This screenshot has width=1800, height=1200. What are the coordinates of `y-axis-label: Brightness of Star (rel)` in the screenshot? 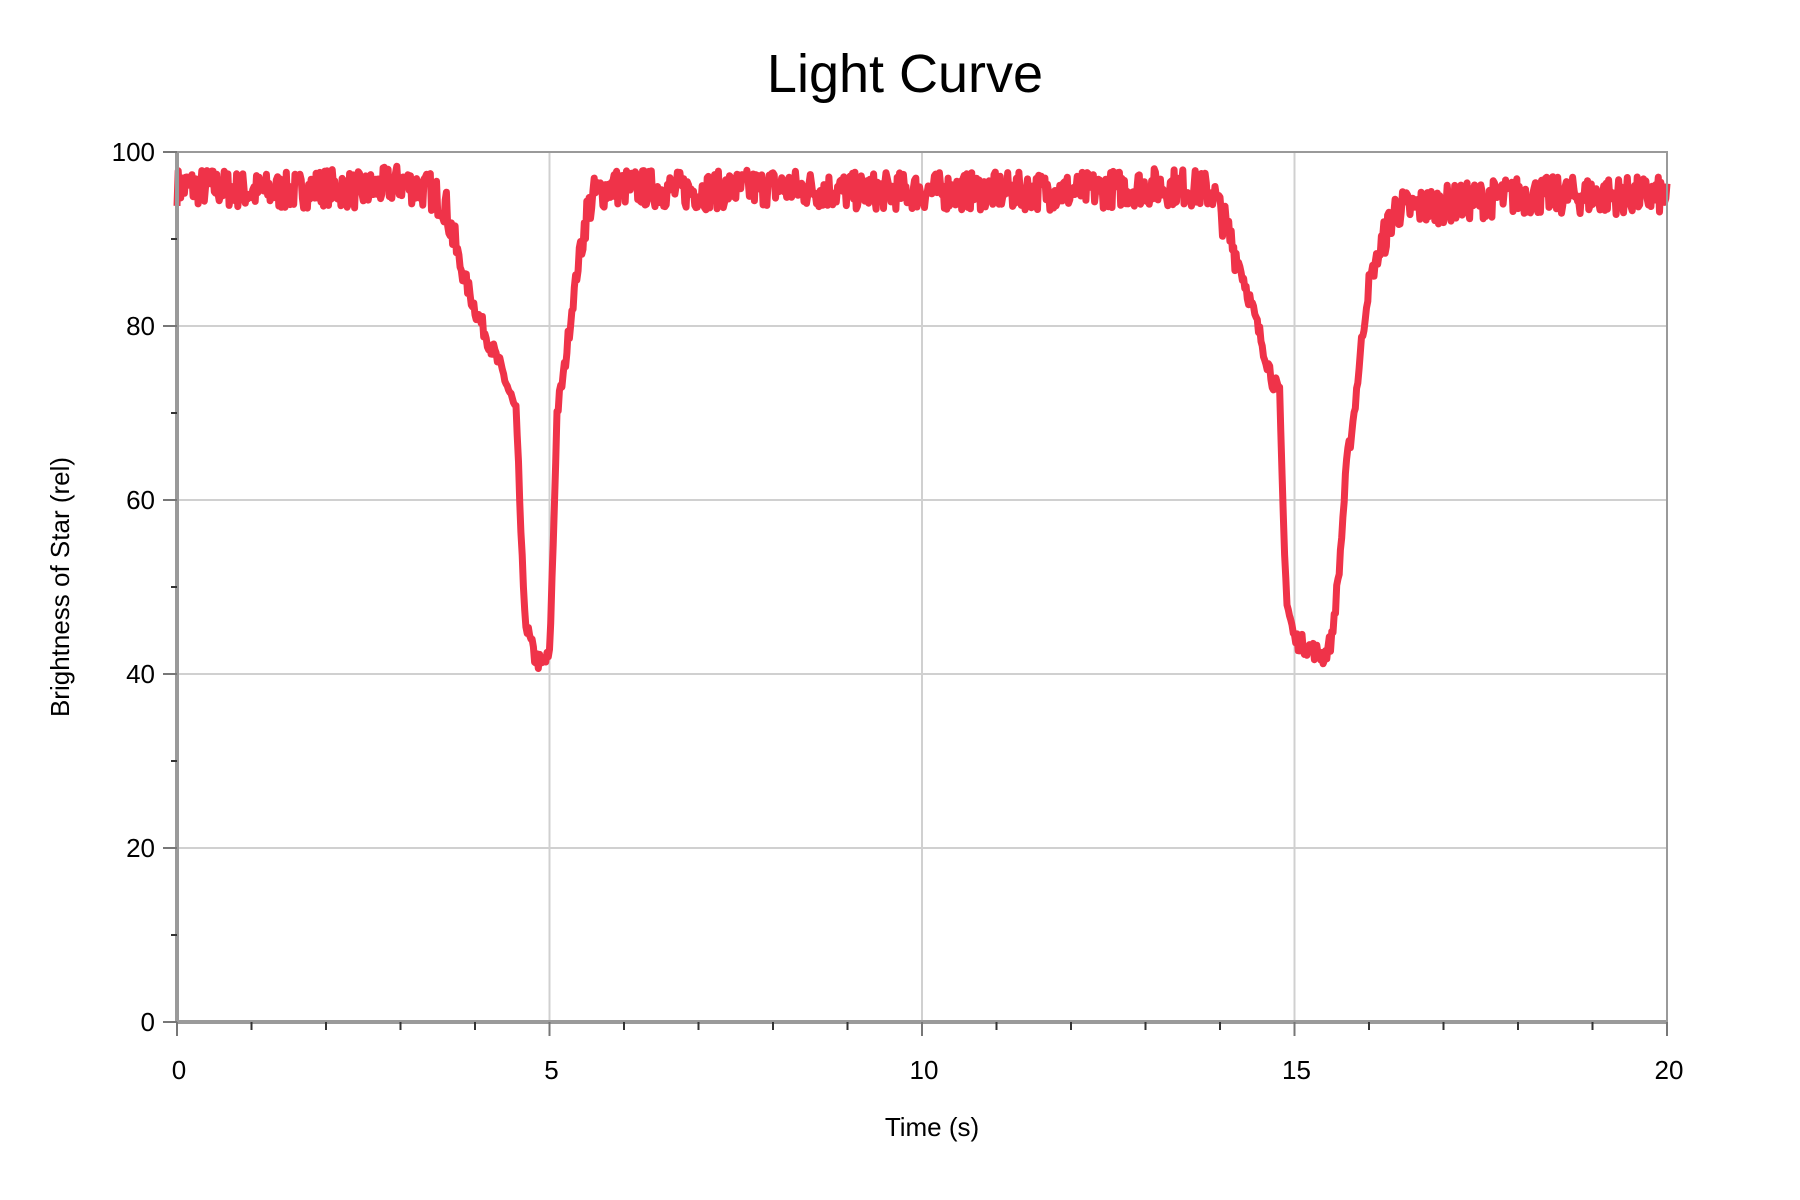 It's located at (60, 587).